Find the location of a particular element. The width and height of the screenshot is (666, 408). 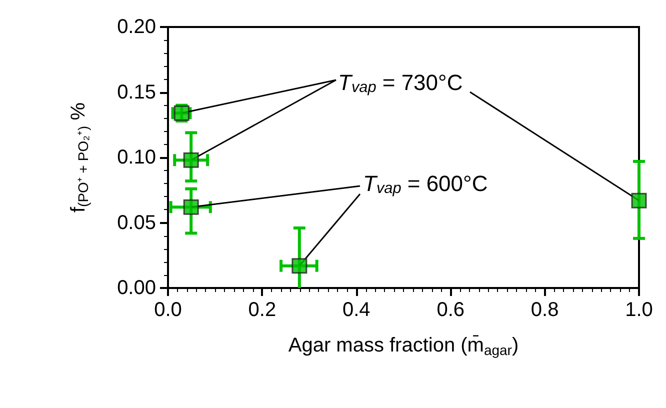

x-tick-label: 0.8 is located at coordinates (544, 310).